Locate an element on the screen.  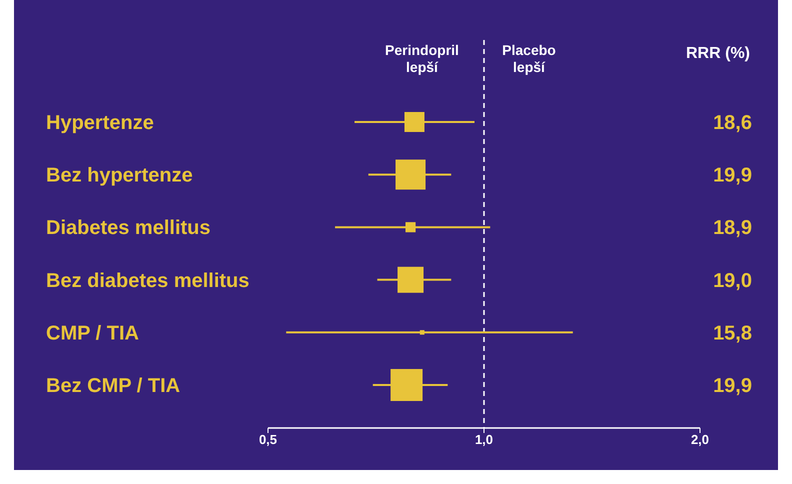
y-tick-label: Bez CMP / TIA is located at coordinates (113, 386).